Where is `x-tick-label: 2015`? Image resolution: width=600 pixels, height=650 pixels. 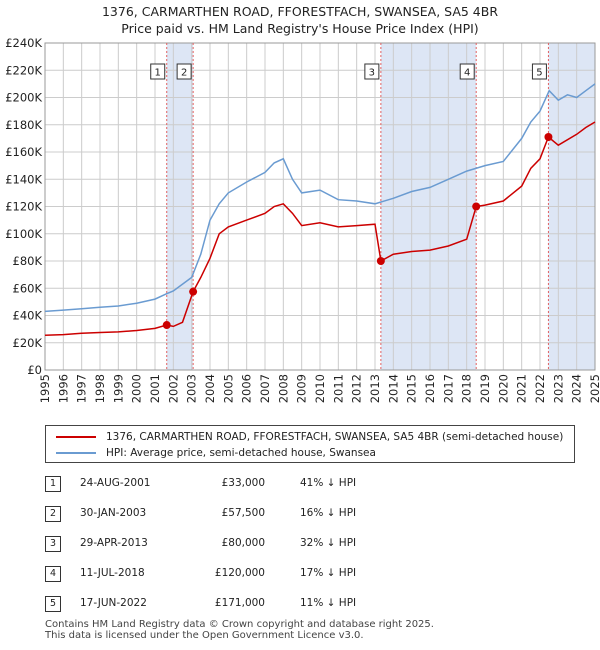
x-tick-label: 2015 is located at coordinates (412, 388).